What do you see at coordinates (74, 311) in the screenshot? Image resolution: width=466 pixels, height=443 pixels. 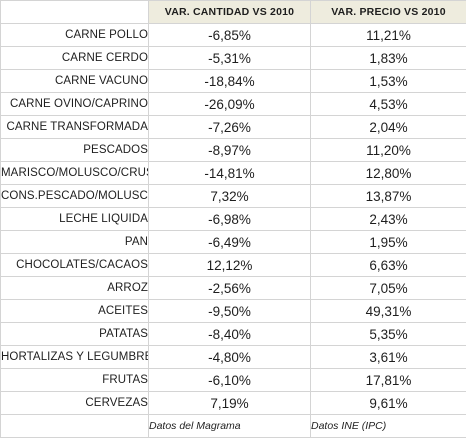 I see `product-label-cell: ACEITES` at bounding box center [74, 311].